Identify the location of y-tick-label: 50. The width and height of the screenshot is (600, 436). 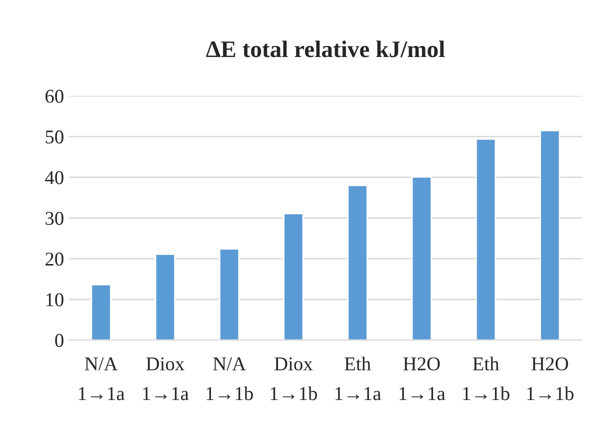
(55, 137).